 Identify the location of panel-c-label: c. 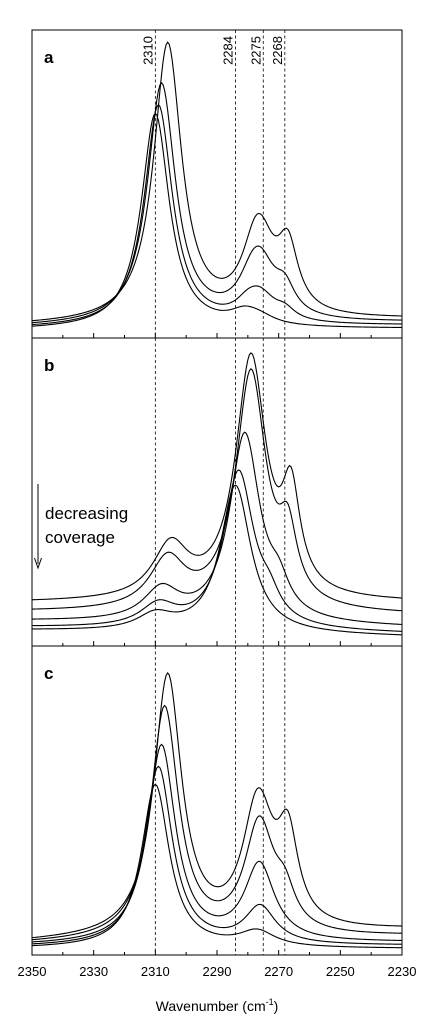
(48, 673).